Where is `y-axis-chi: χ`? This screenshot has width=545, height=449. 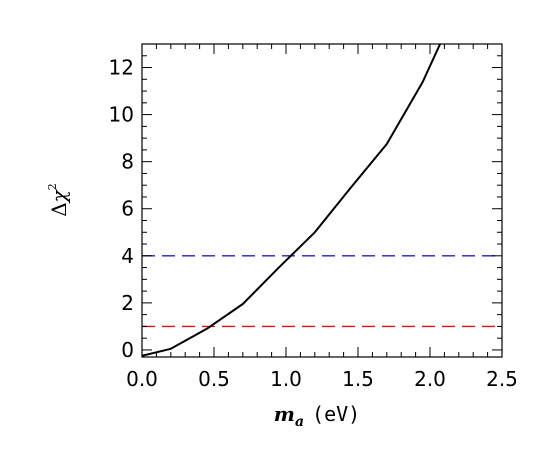 y-axis-chi: χ is located at coordinates (59, 196).